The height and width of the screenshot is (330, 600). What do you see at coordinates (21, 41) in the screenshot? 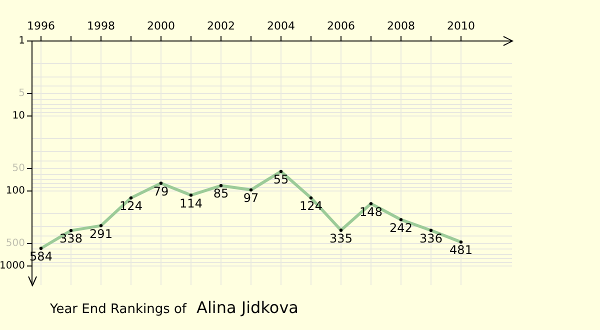
I see `y-tick-label: 1` at bounding box center [21, 41].